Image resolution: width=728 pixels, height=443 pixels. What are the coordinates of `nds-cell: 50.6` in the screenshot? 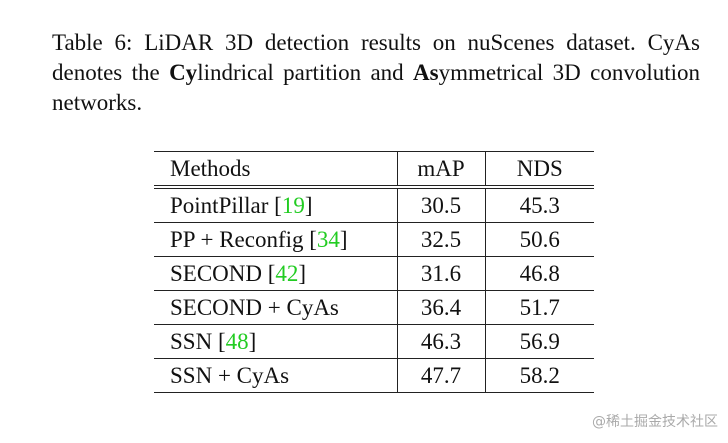 It's located at (539, 239).